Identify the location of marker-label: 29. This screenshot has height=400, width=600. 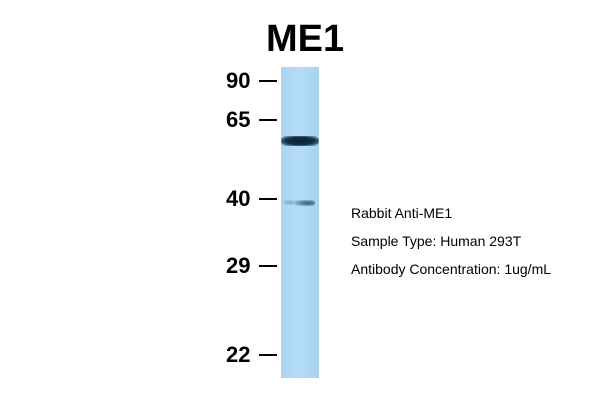
(238, 265).